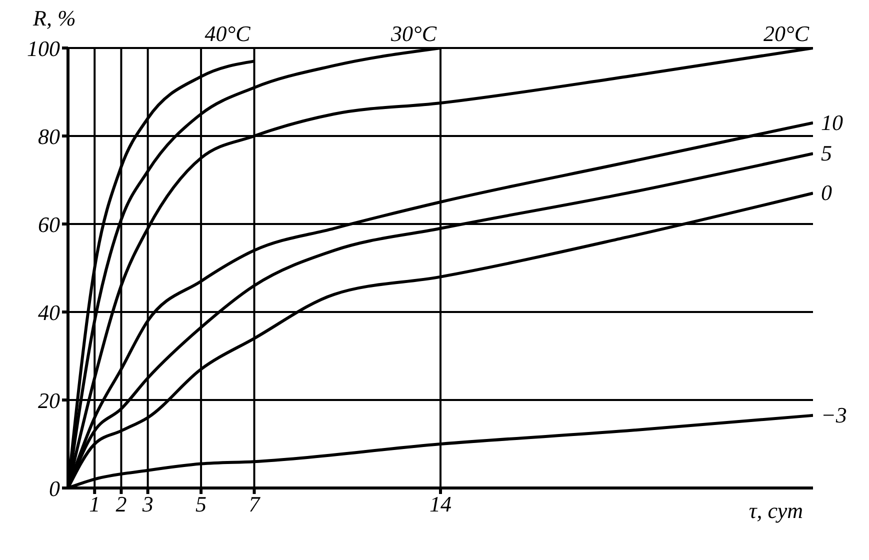 This screenshot has height=560, width=869. I want to click on series-label: 5, so click(826, 153).